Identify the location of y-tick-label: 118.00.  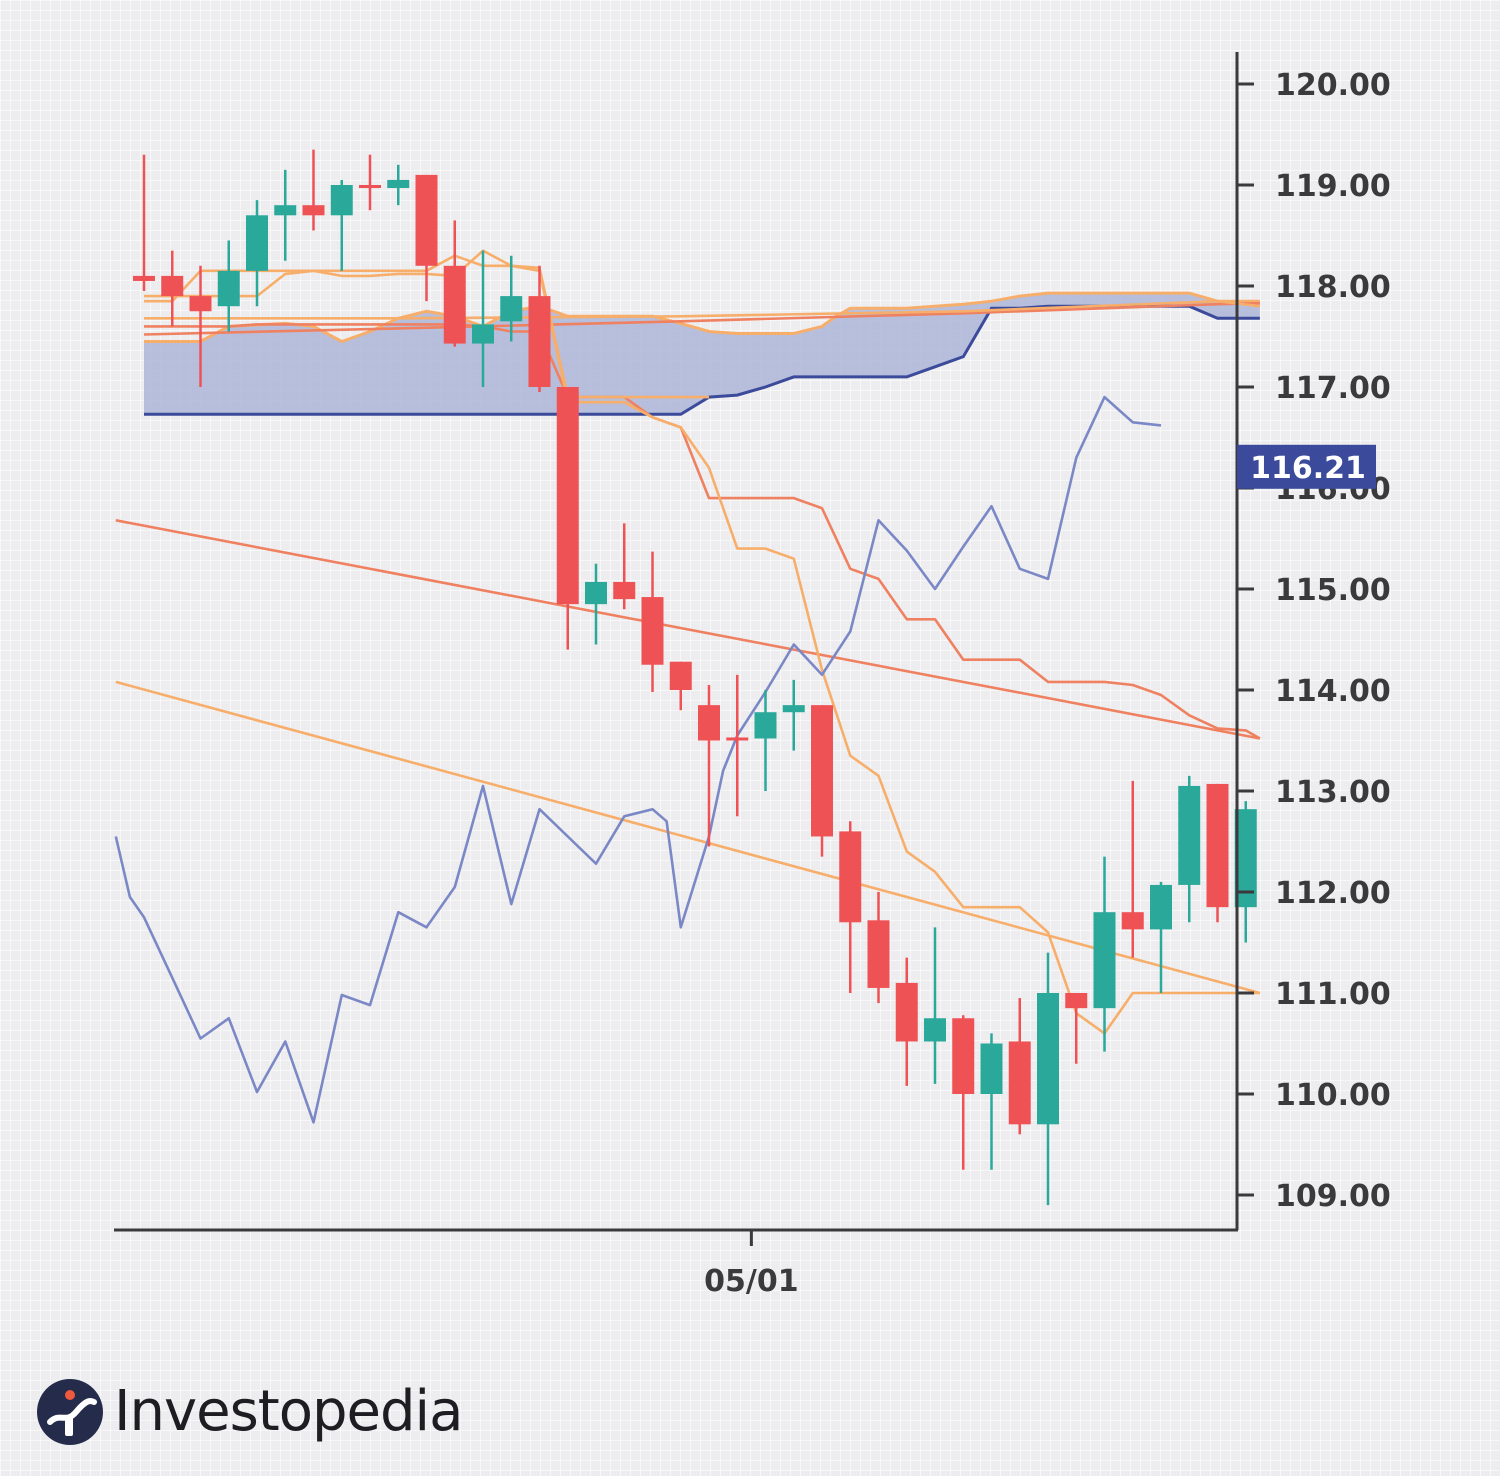
(1333, 287).